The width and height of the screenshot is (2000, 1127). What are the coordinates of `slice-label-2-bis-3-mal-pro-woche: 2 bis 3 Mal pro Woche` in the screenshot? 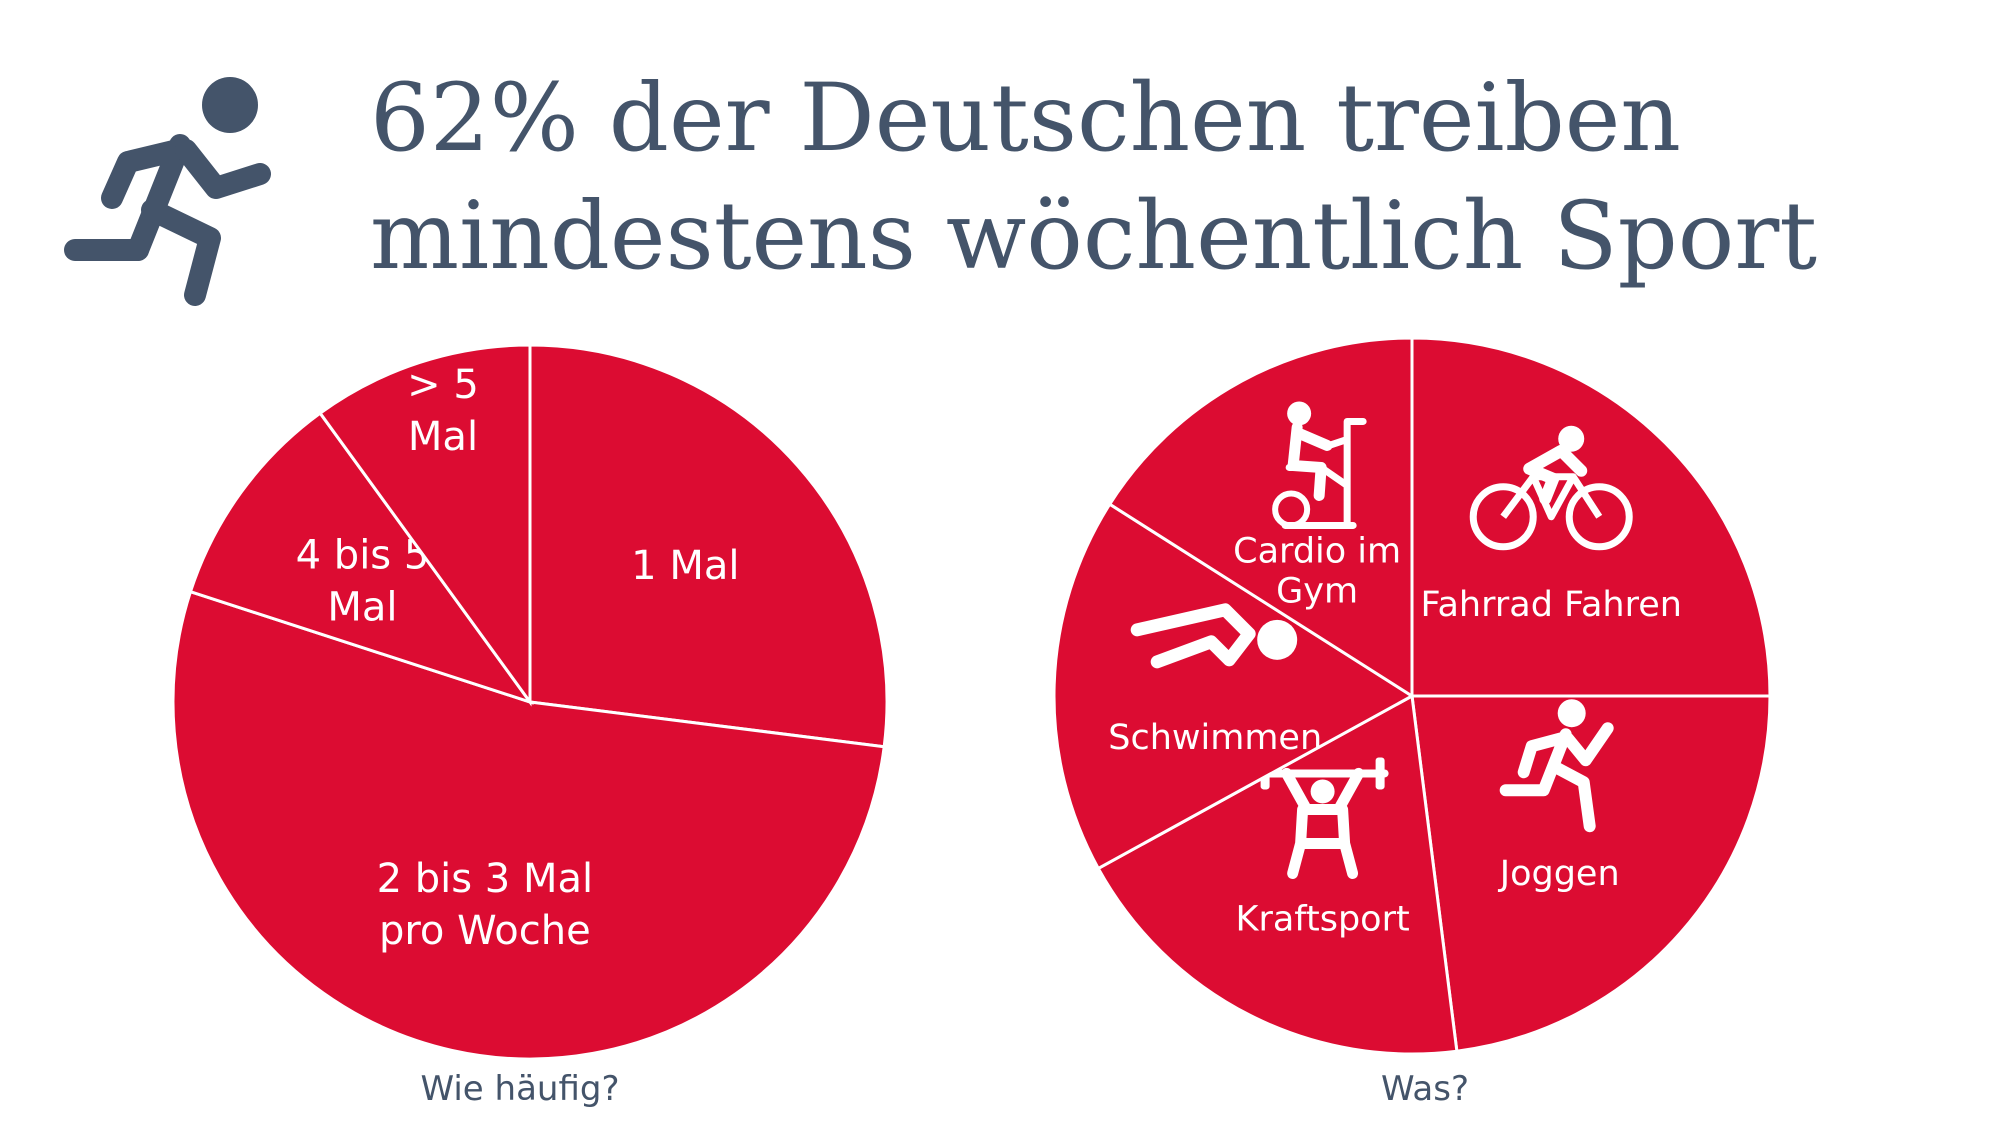 It's located at (485, 905).